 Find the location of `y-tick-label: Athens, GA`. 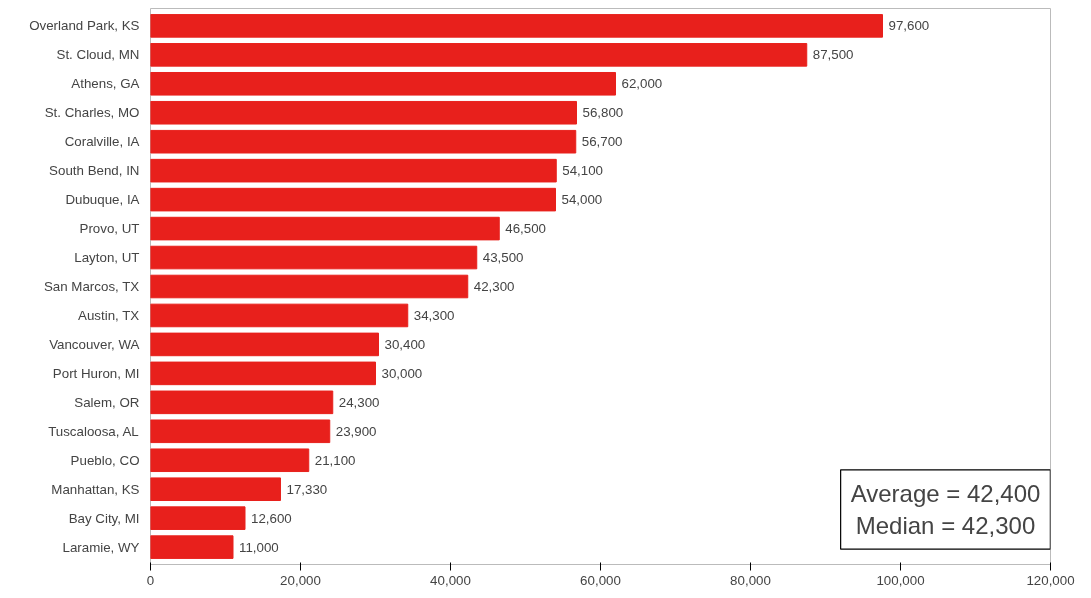

y-tick-label: Athens, GA is located at coordinates (105, 84).